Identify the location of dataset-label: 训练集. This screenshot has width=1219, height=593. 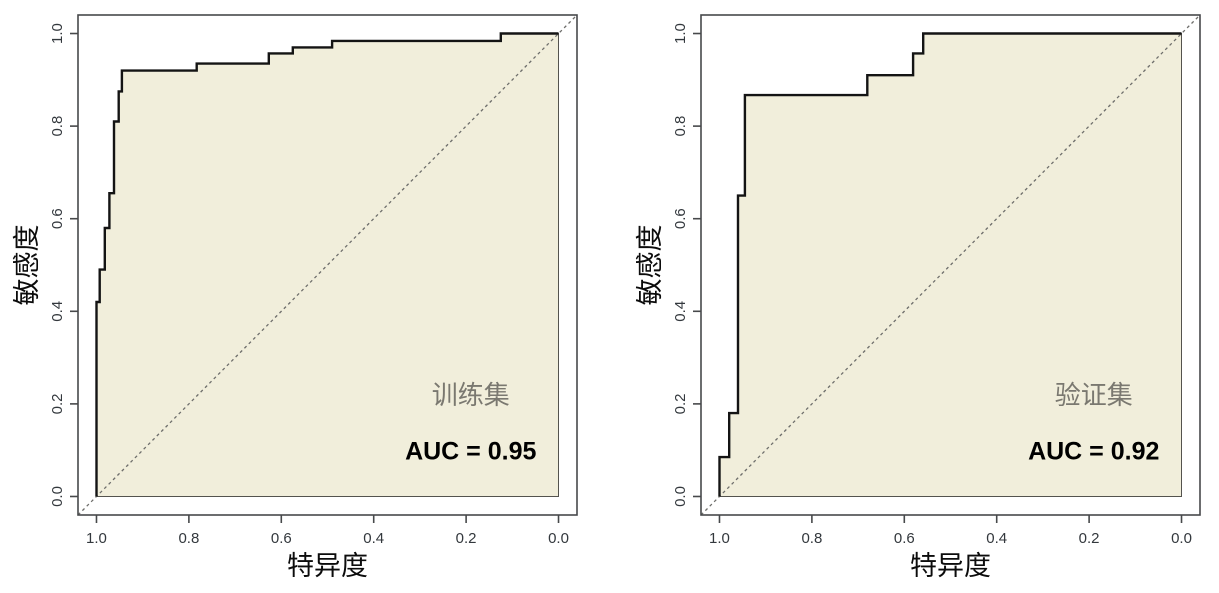
(471, 395).